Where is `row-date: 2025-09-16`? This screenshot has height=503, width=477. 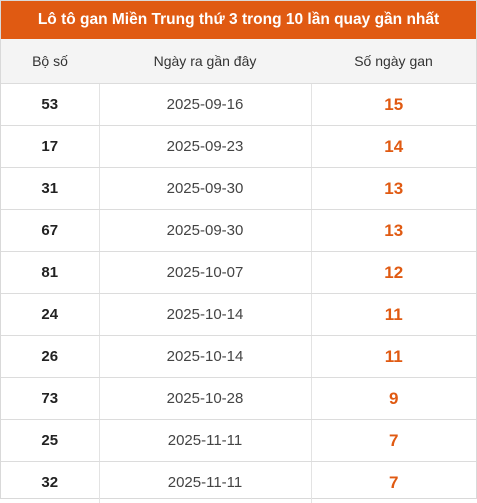
row-date: 2025-09-16 is located at coordinates (205, 105).